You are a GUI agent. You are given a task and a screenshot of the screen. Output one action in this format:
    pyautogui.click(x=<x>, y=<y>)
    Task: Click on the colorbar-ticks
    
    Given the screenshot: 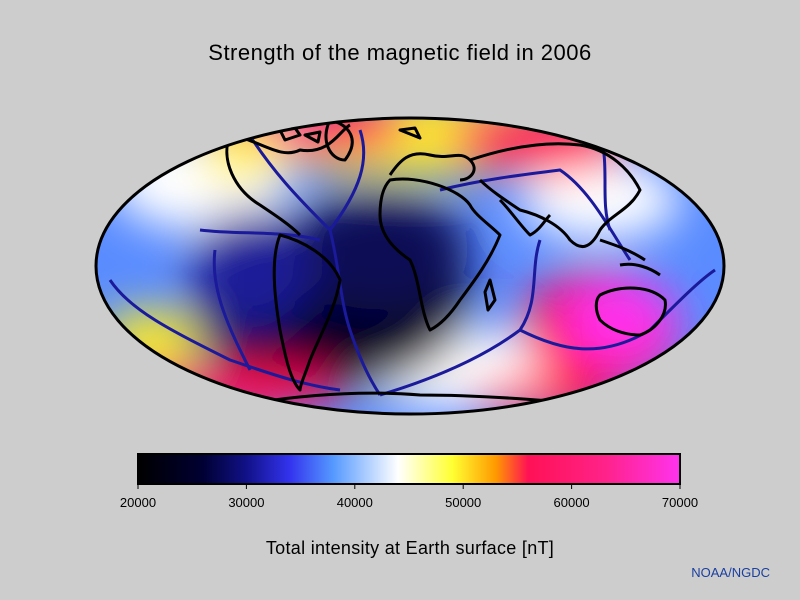 What is the action you would take?
    pyautogui.click(x=409, y=486)
    